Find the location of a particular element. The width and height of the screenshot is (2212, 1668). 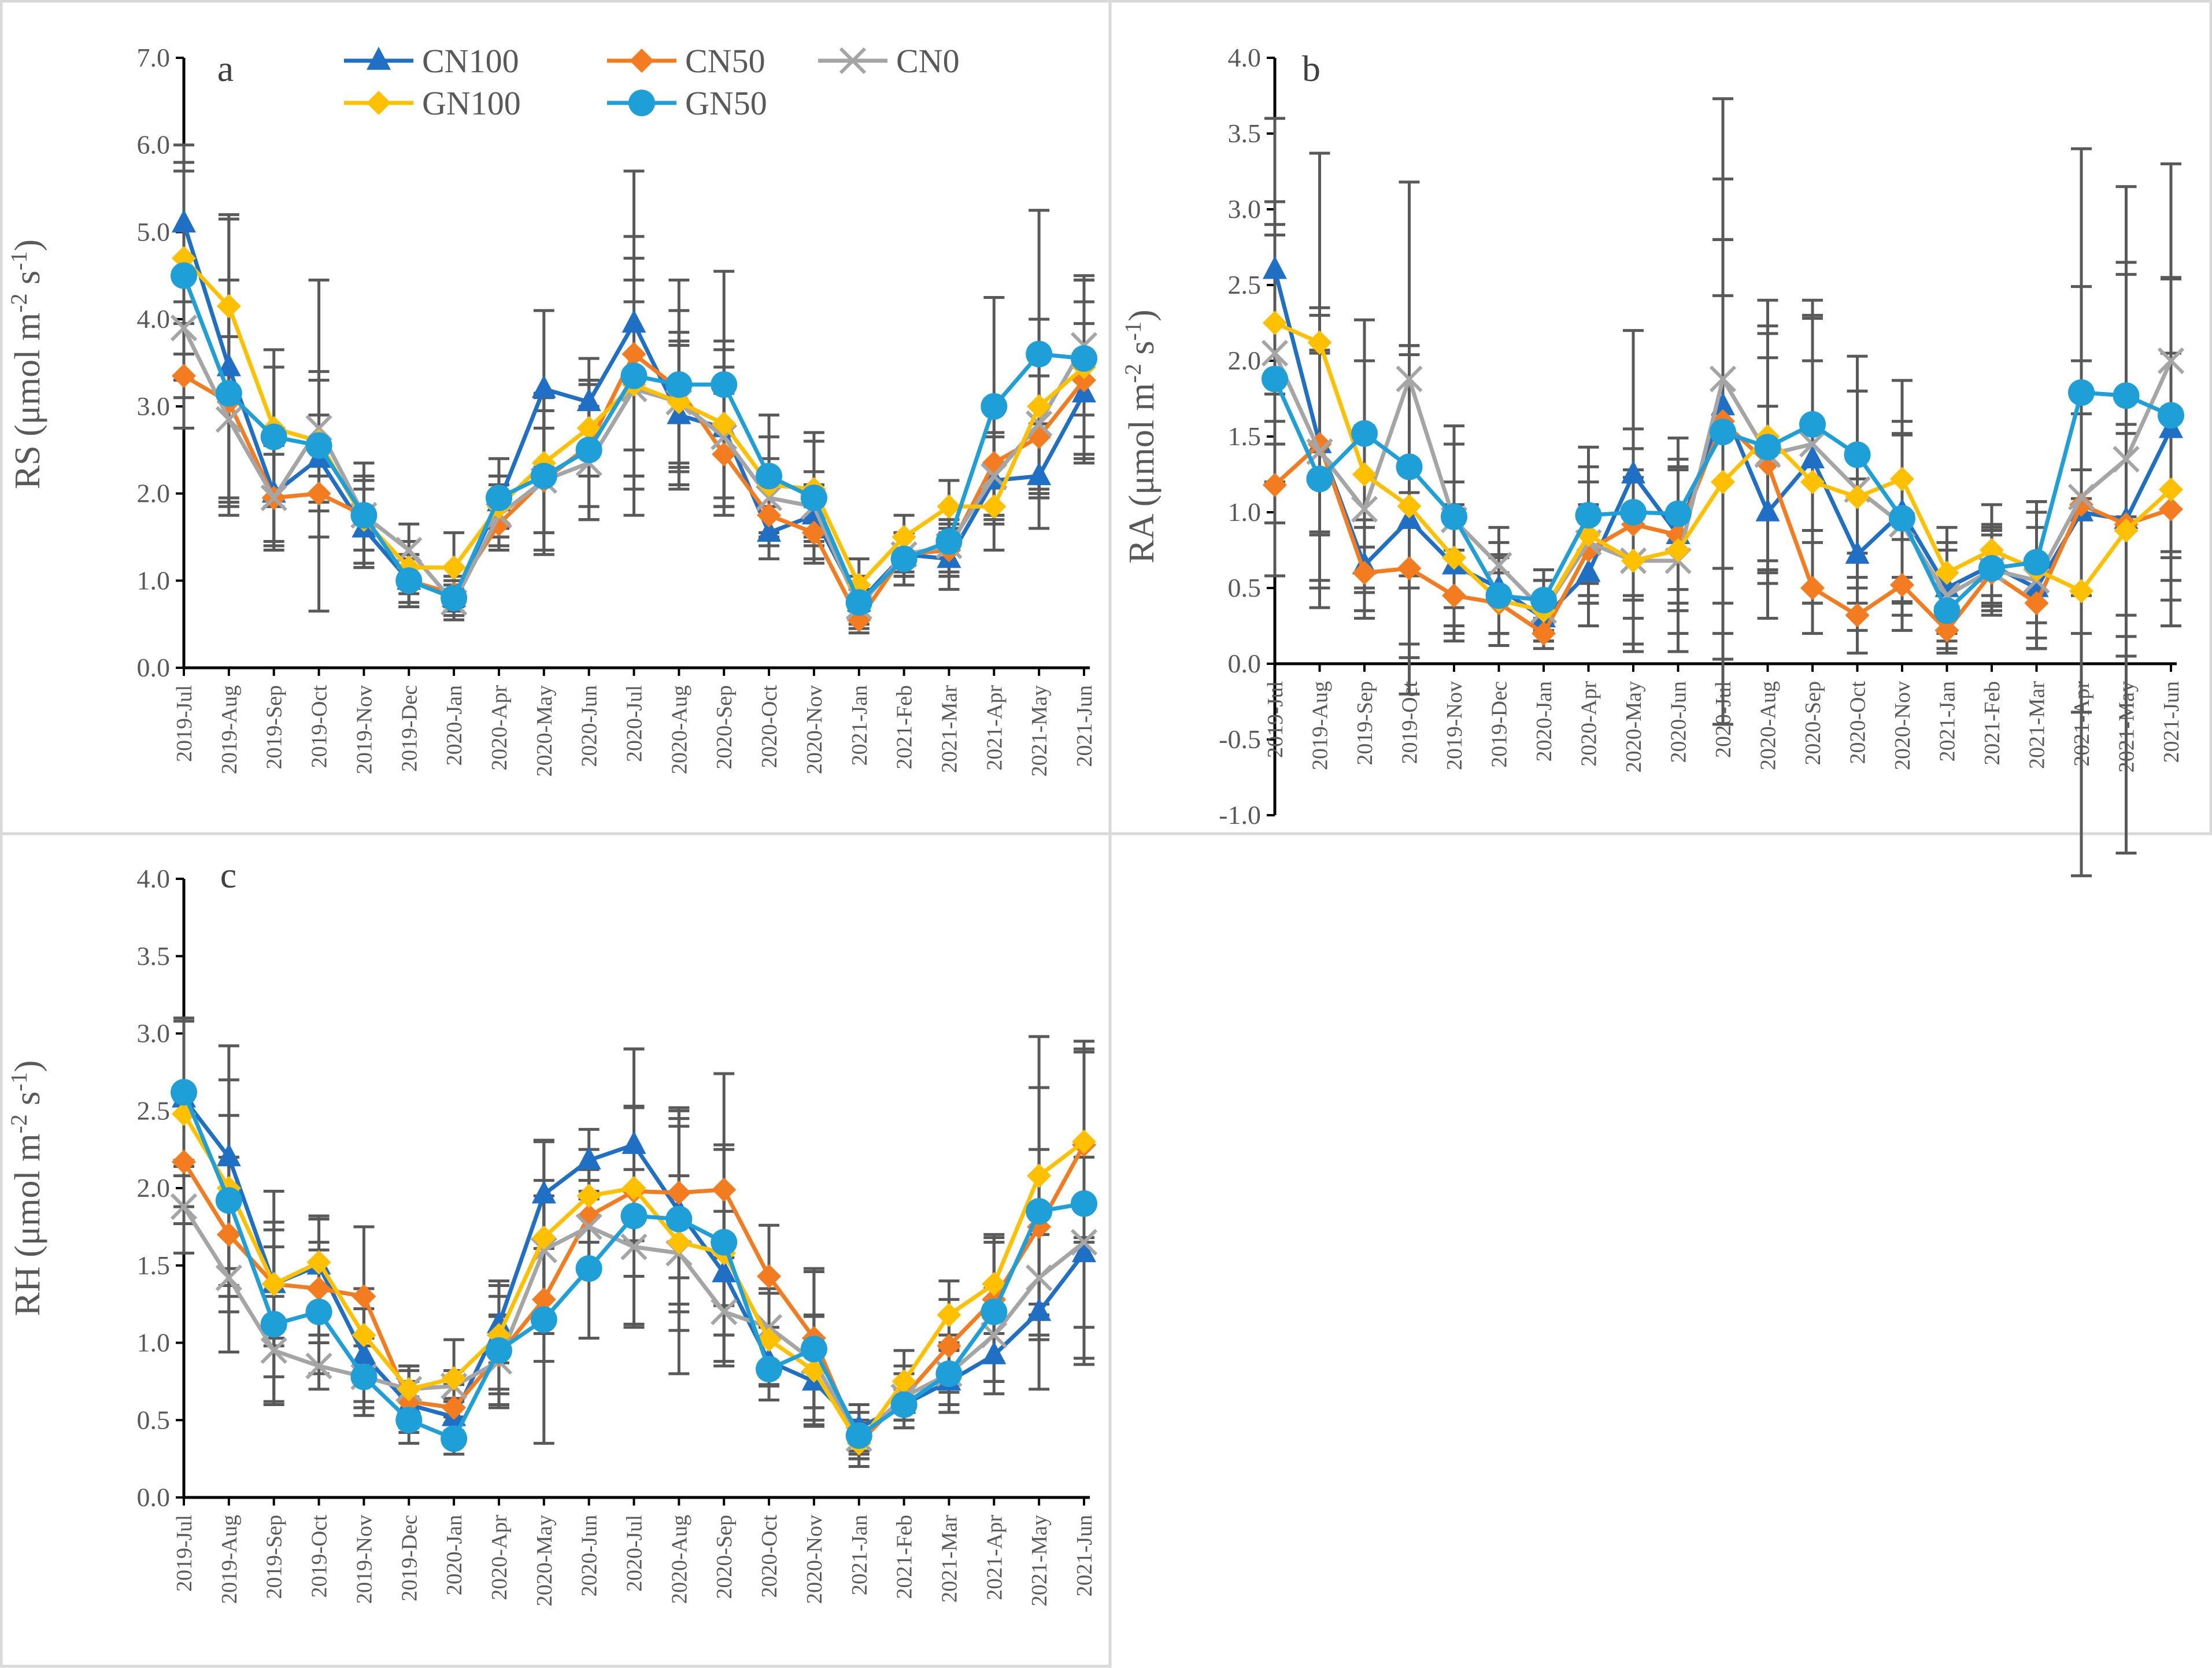

legend: CN100 CN50 CN0 GN100 GN50 is located at coordinates (652, 82).